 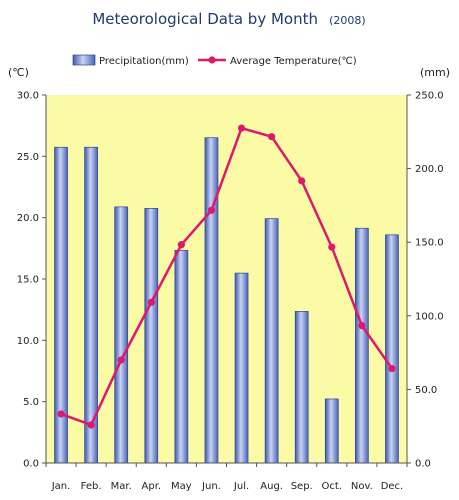 I want to click on right-tick-label-5: 250.0, so click(x=429, y=96).